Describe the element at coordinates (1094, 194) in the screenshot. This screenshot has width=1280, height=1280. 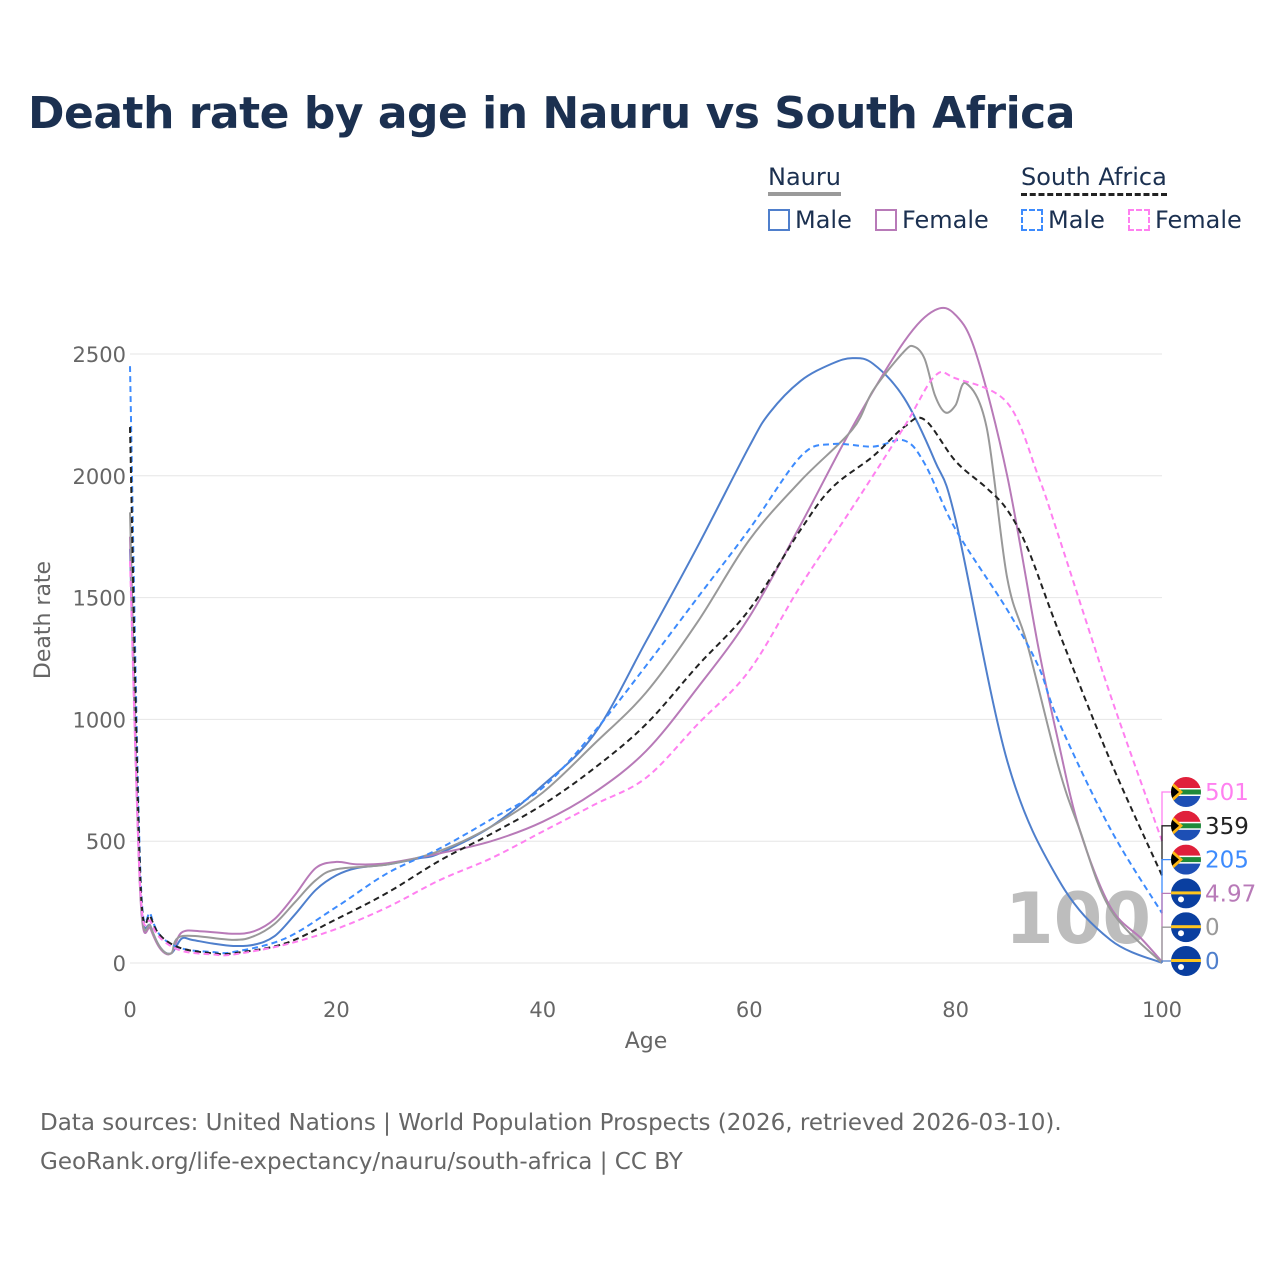
I see `legend-dashed-line` at that location.